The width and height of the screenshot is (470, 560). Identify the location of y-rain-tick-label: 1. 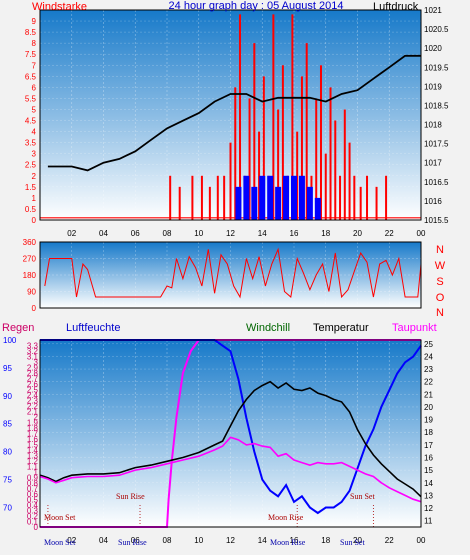
(36, 472).